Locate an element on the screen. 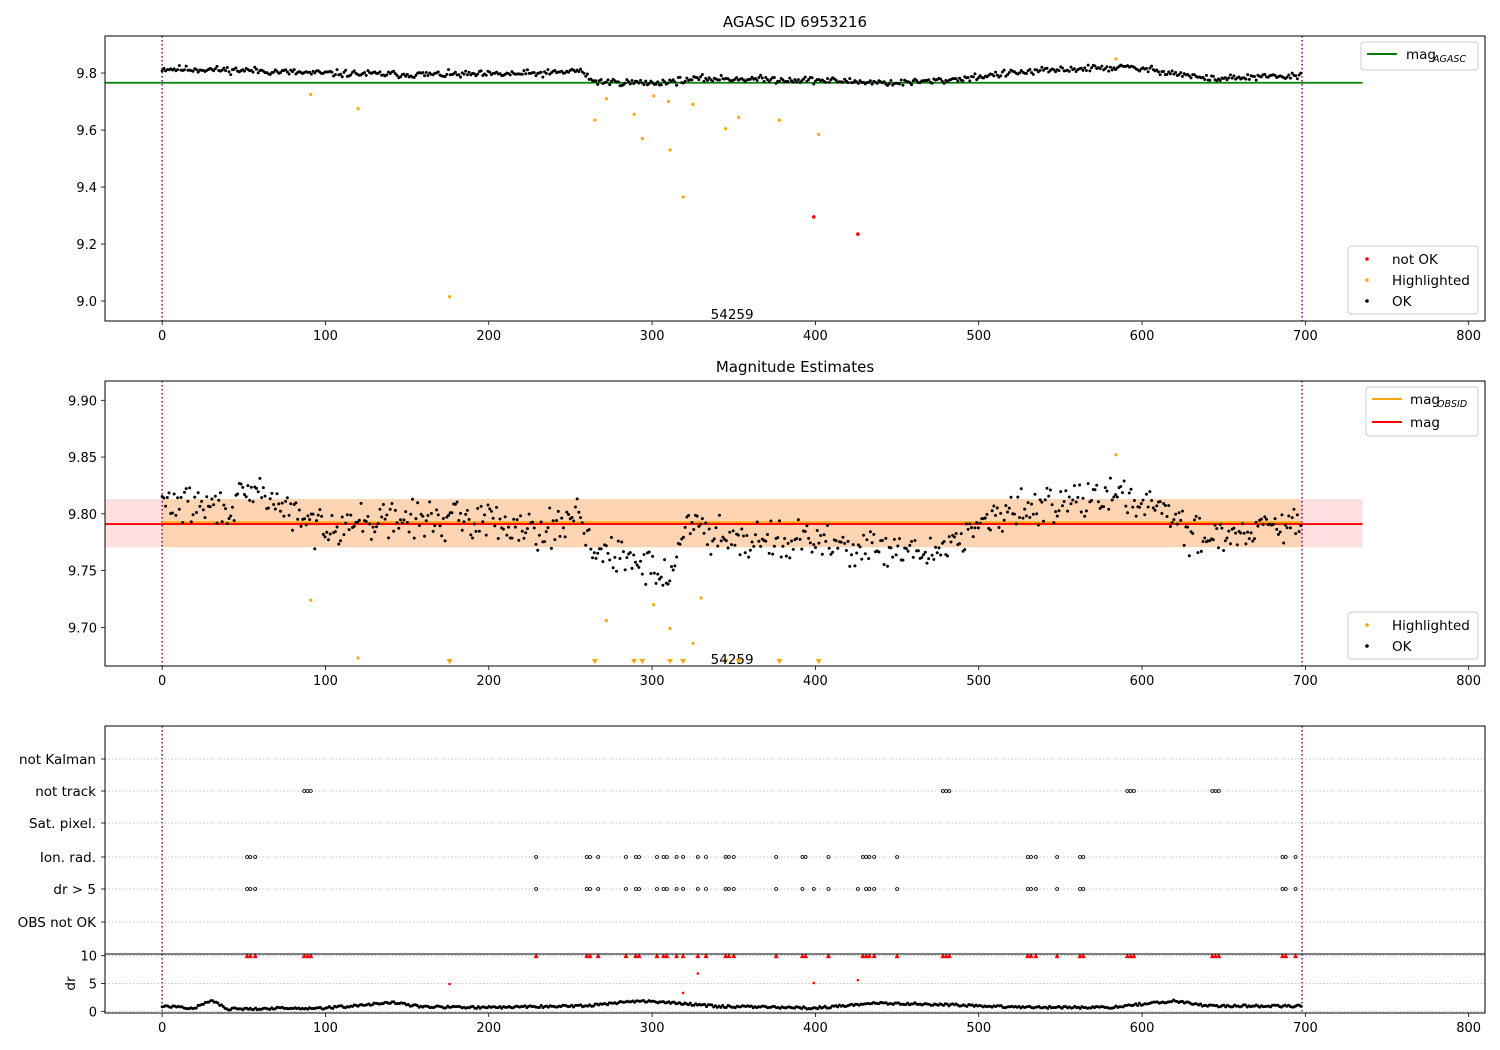 This screenshot has width=1500, height=1050. y-tick-label: 9.8 is located at coordinates (86, 74).